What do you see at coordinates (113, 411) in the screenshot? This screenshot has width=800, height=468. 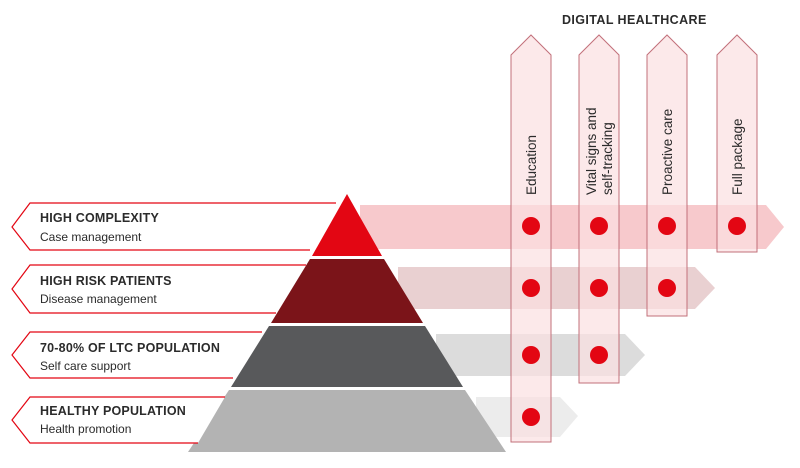 I see `label-title-healthy-population: HEALTHY POPULATION` at bounding box center [113, 411].